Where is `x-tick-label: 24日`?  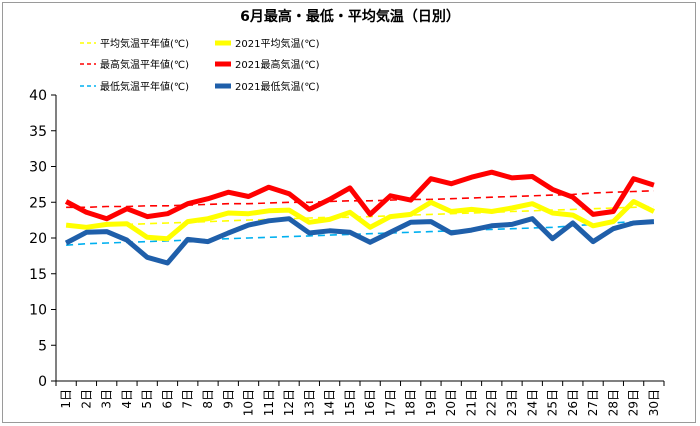 x-tick-label: 24日 is located at coordinates (532, 402).